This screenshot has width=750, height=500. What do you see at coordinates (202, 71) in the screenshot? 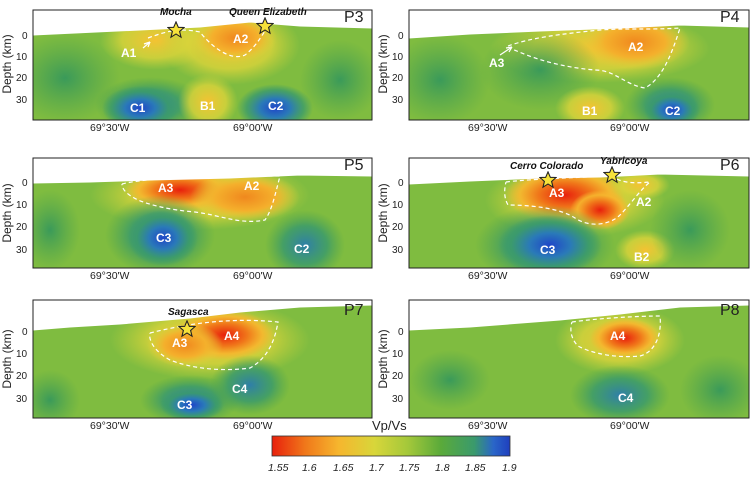
I see `panel-p3-map` at bounding box center [202, 71].